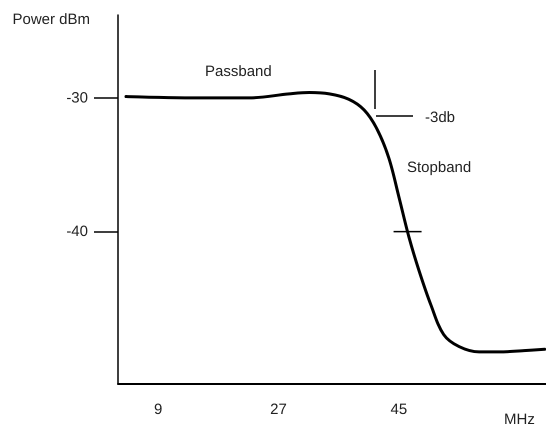 The width and height of the screenshot is (546, 427). Describe the element at coordinates (77, 231) in the screenshot. I see `y-tick-label: -40` at that location.